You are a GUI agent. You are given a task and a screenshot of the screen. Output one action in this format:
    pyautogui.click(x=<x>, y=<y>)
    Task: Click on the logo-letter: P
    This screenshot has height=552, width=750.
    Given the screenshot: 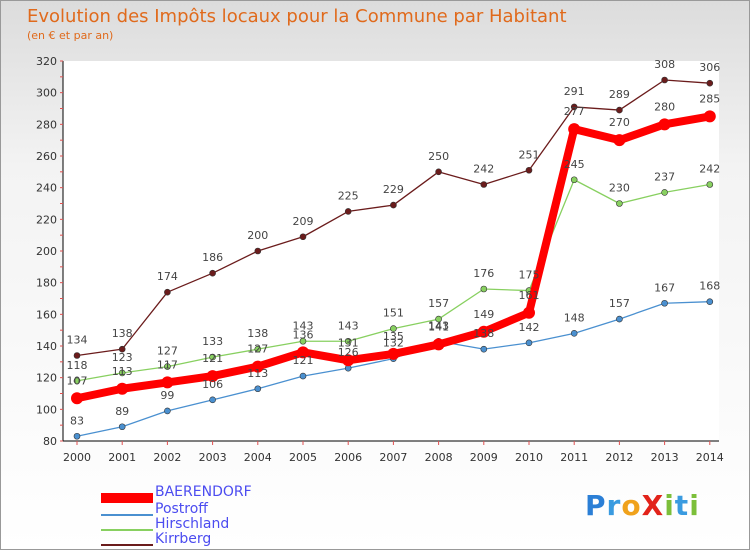 What is the action you would take?
    pyautogui.click(x=596, y=505)
    